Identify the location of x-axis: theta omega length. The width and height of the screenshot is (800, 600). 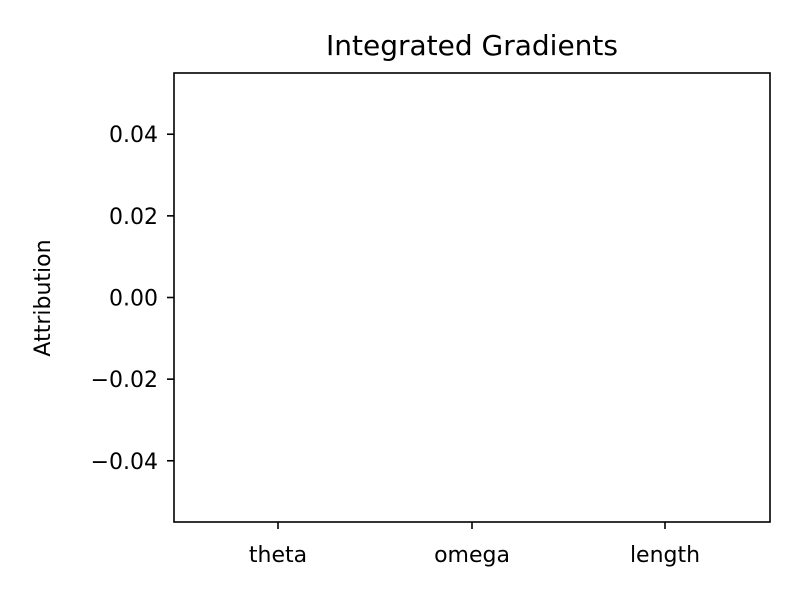
(474, 545).